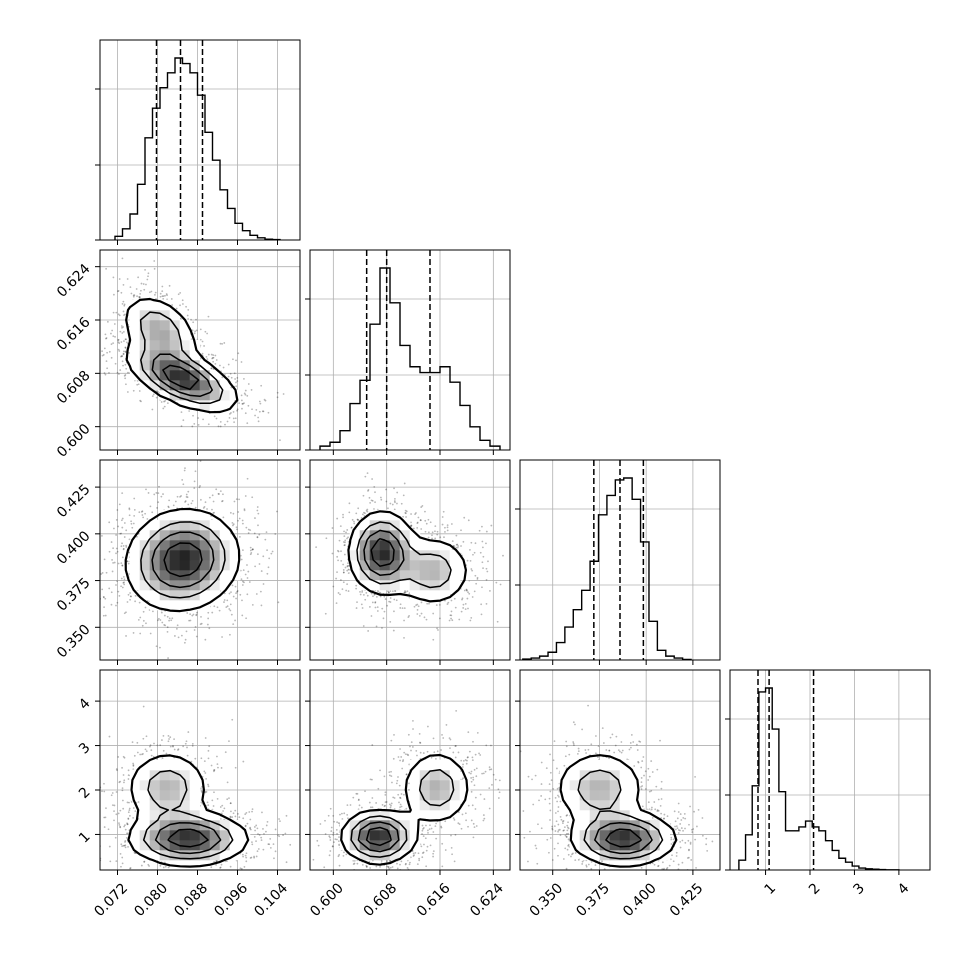 The height and width of the screenshot is (970, 970). What do you see at coordinates (409, 556) in the screenshot?
I see `scatter-layer` at bounding box center [409, 556].